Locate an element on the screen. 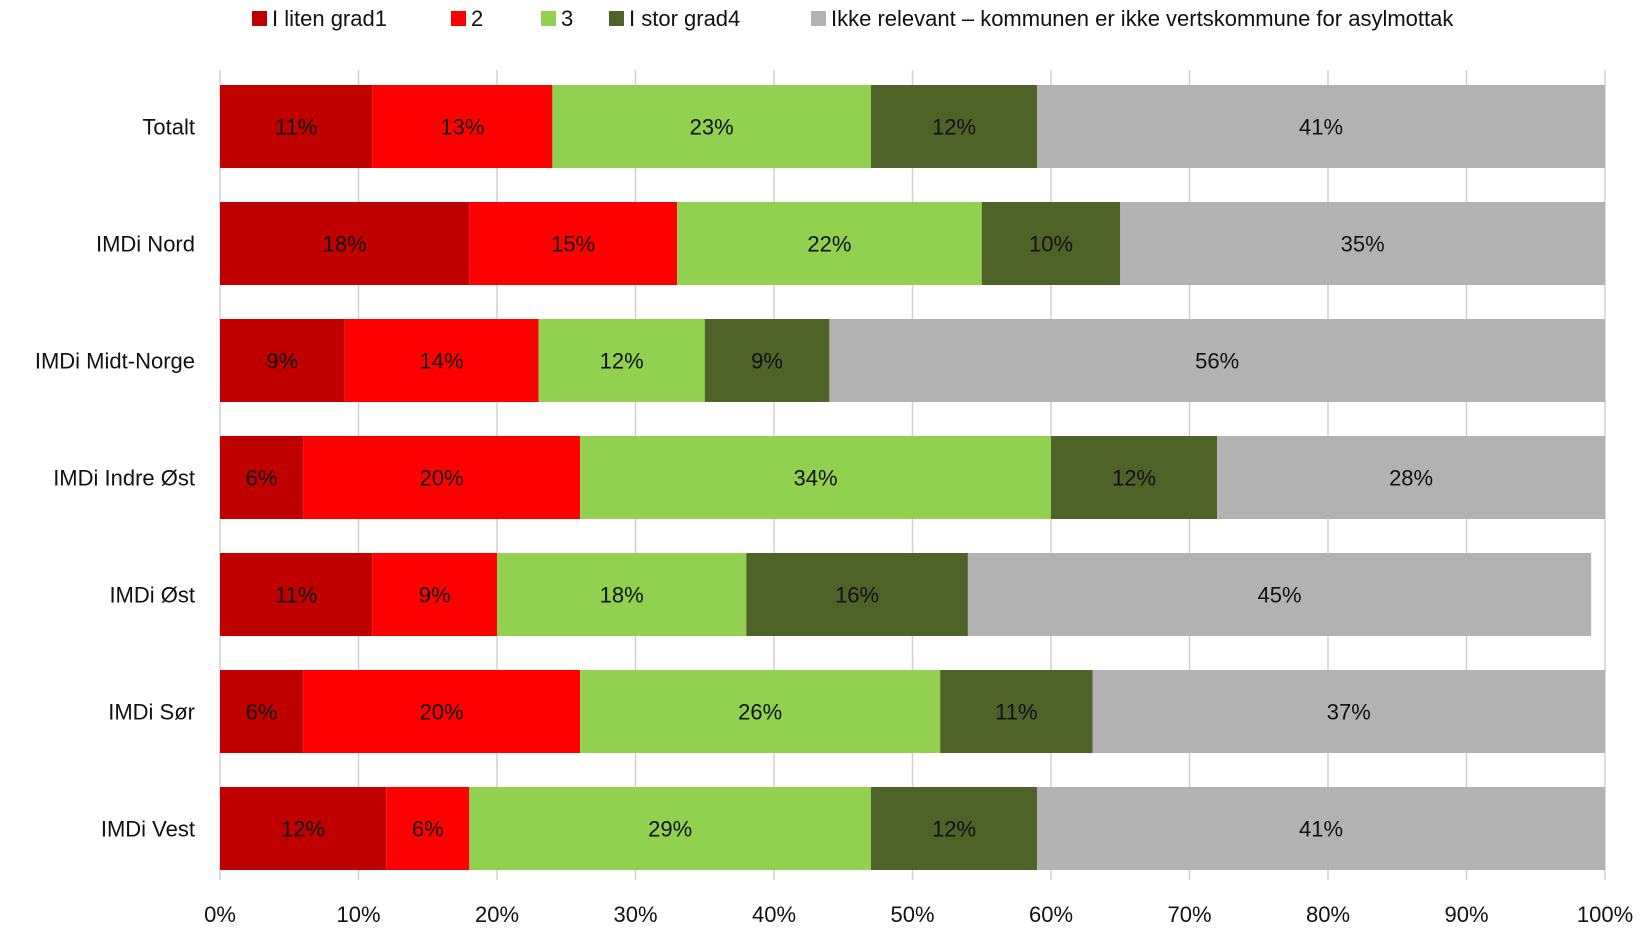 This screenshot has width=1639, height=930. bar-row: 11% 9% 18% 16% 45% is located at coordinates (906, 594).